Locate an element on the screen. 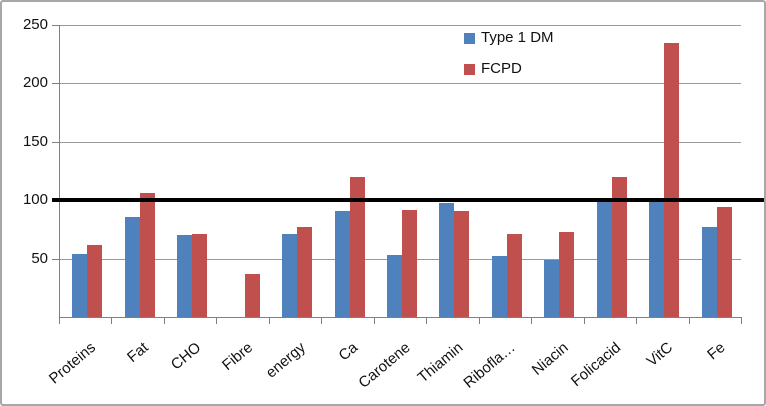 The image size is (766, 406). y-axis-tick-label: 150 is located at coordinates (35, 141).